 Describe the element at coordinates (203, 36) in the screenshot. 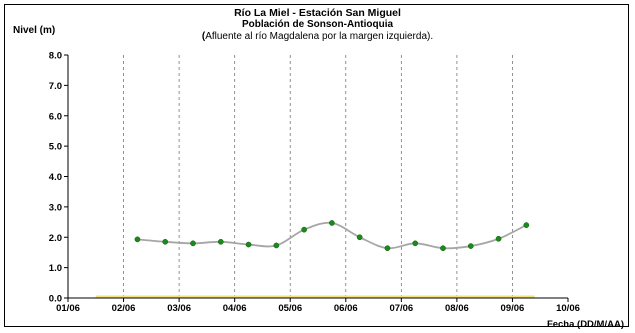

I see `subtitle-paren: (` at that location.